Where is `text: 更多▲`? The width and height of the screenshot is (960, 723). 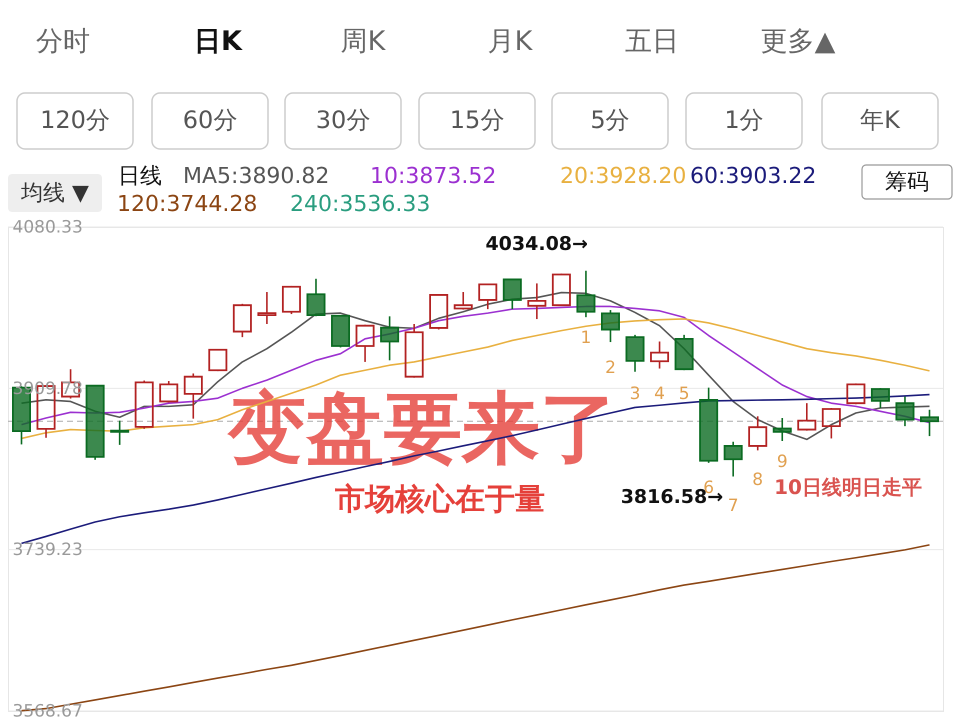 text: 更多▲ is located at coordinates (798, 41).